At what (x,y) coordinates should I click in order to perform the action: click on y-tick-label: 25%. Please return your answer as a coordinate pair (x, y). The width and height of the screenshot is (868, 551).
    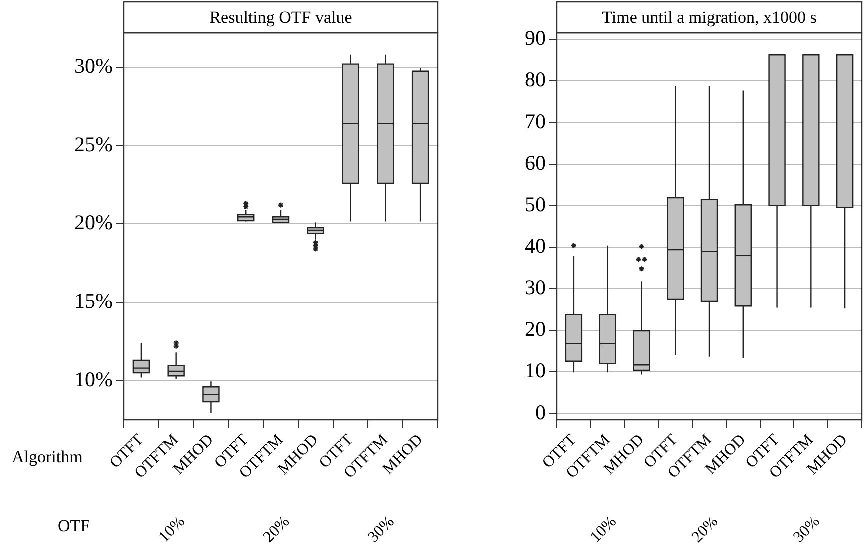
    Looking at the image, I should click on (93, 144).